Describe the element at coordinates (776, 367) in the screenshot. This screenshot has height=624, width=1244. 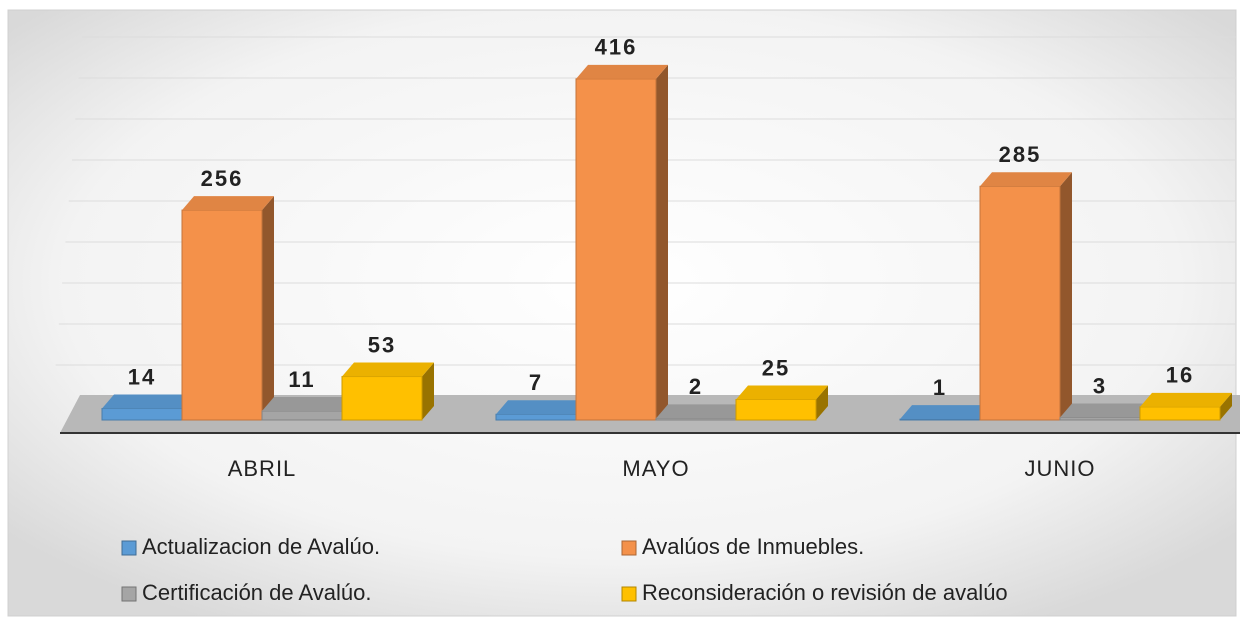
I see `data-label: 25` at that location.